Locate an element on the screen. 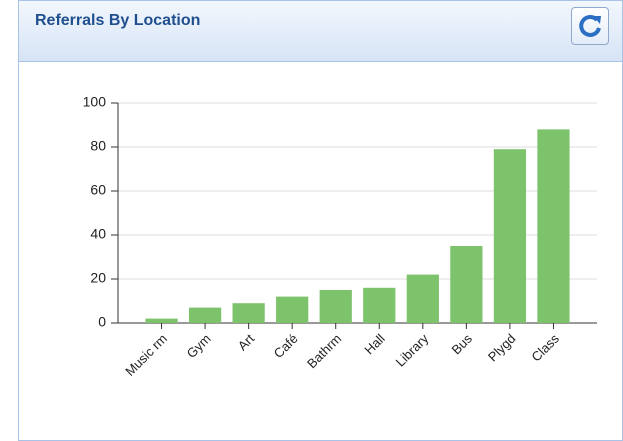 The width and height of the screenshot is (623, 441). y-tick-label: 40 is located at coordinates (98, 234).